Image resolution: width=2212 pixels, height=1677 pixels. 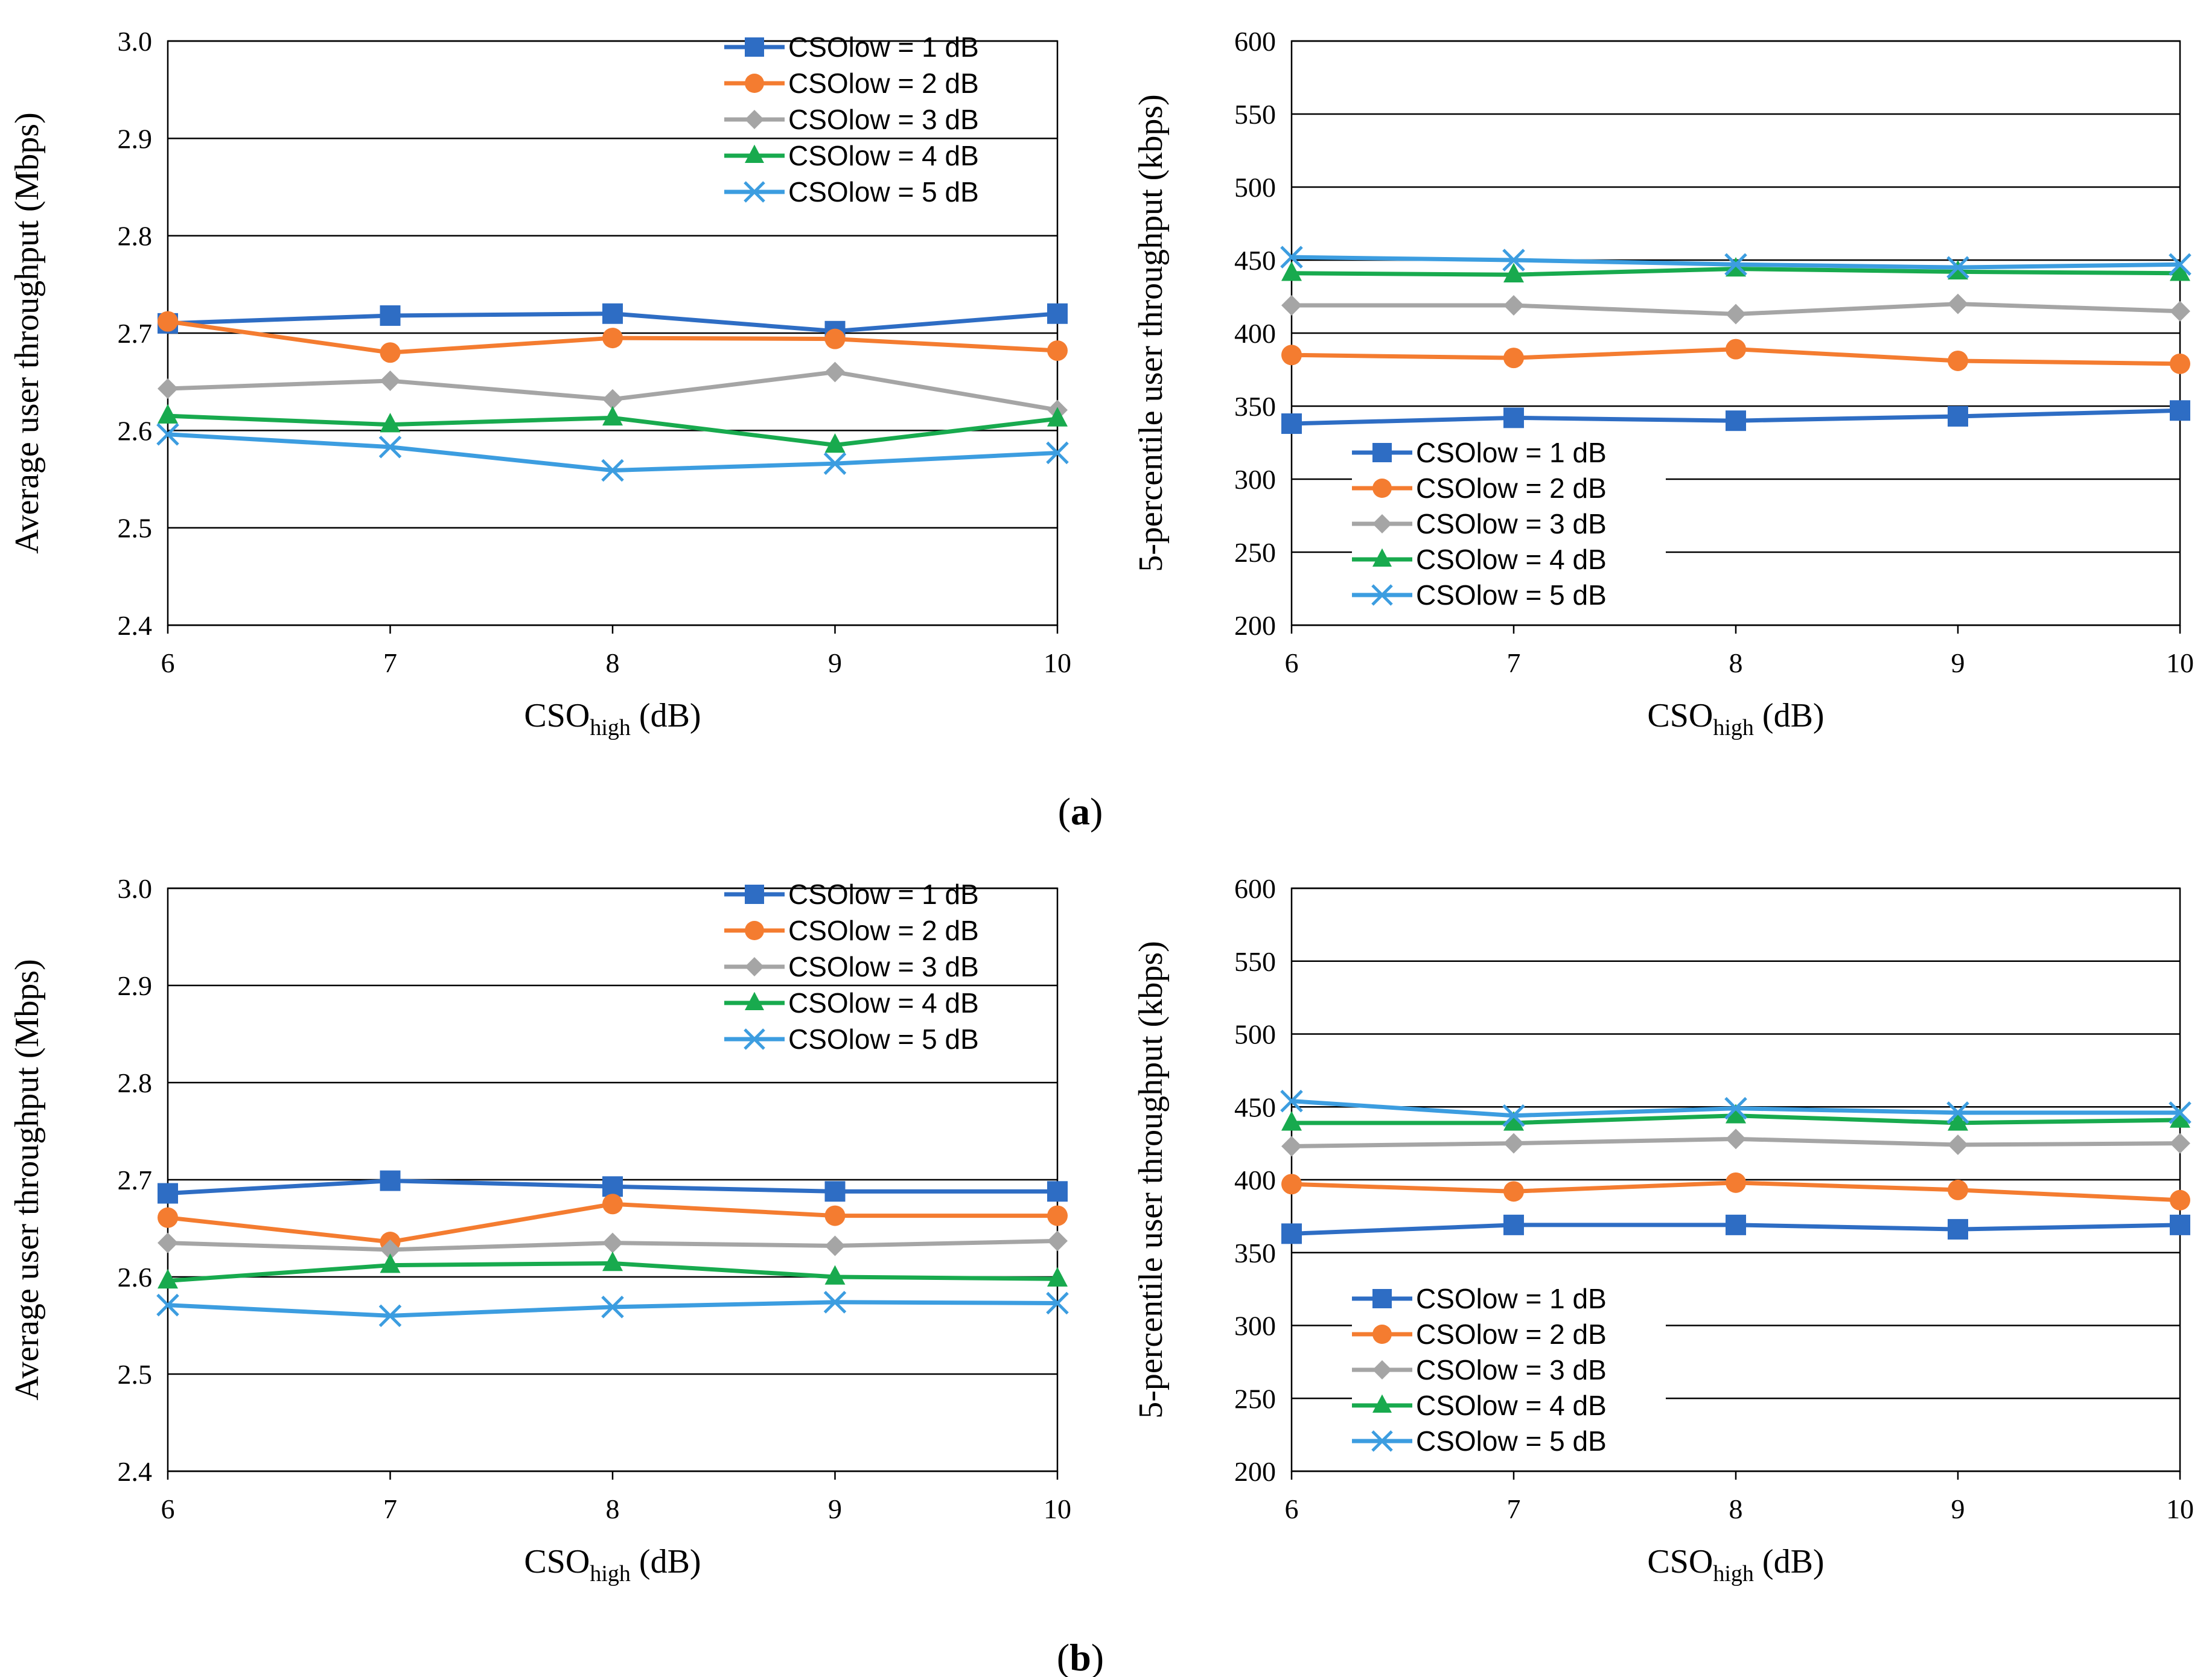 I want to click on legend-entry: CSOlow = 3 dB, so click(x=851, y=966).